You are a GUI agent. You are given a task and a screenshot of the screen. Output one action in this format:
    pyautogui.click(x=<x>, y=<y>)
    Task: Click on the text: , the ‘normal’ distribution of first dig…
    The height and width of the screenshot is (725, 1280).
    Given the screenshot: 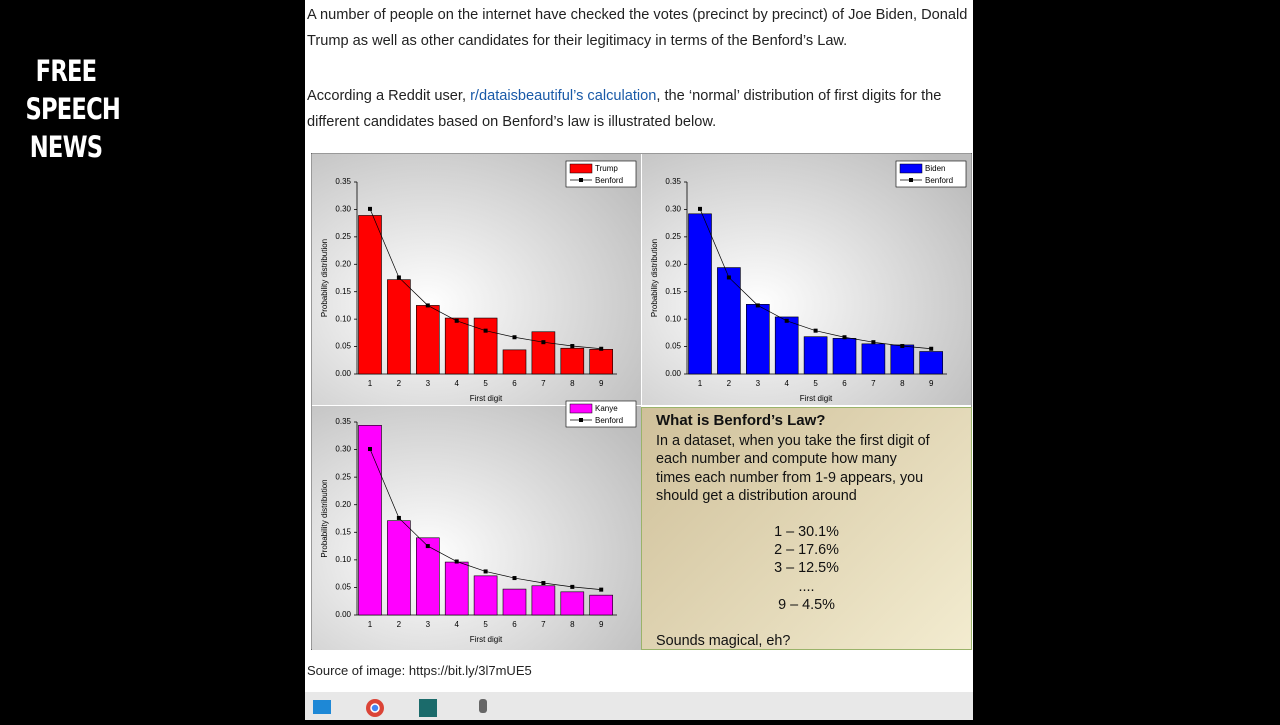 What is the action you would take?
    pyautogui.click(x=624, y=109)
    